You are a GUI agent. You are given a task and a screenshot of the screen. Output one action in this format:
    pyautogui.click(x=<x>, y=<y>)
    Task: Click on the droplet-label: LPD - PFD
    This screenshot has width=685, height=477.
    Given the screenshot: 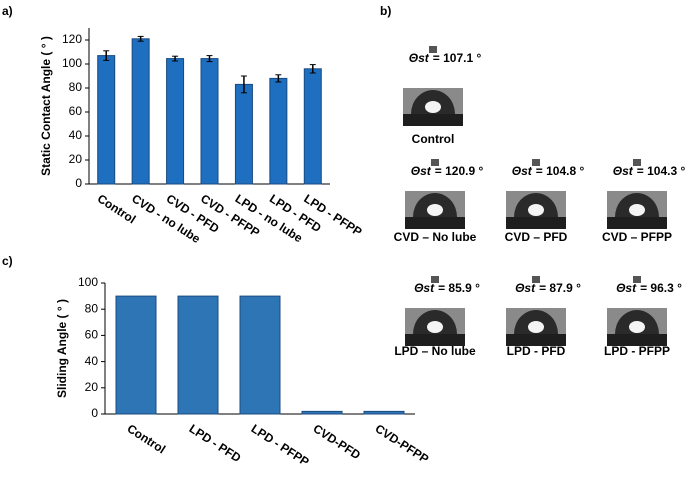 What is the action you would take?
    pyautogui.click(x=536, y=351)
    